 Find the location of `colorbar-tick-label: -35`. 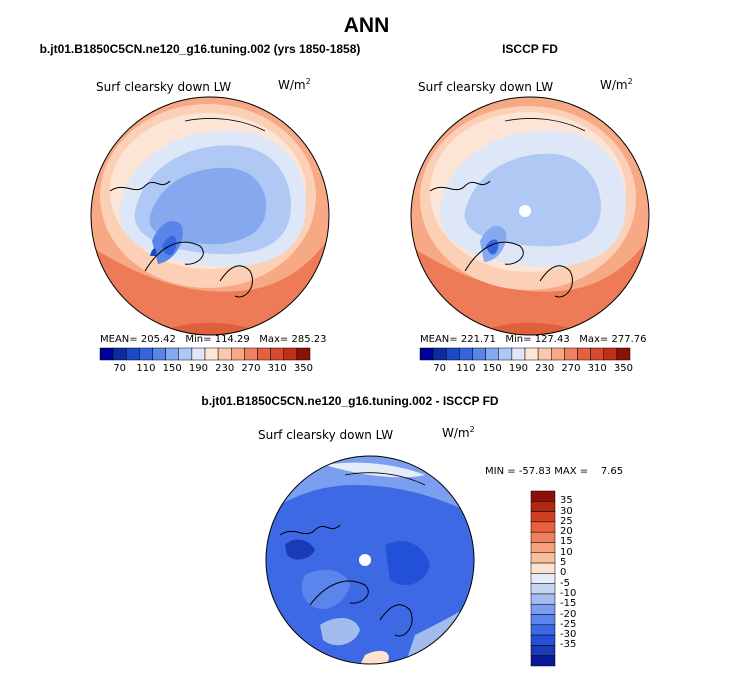

colorbar-tick-label: -35 is located at coordinates (568, 645).